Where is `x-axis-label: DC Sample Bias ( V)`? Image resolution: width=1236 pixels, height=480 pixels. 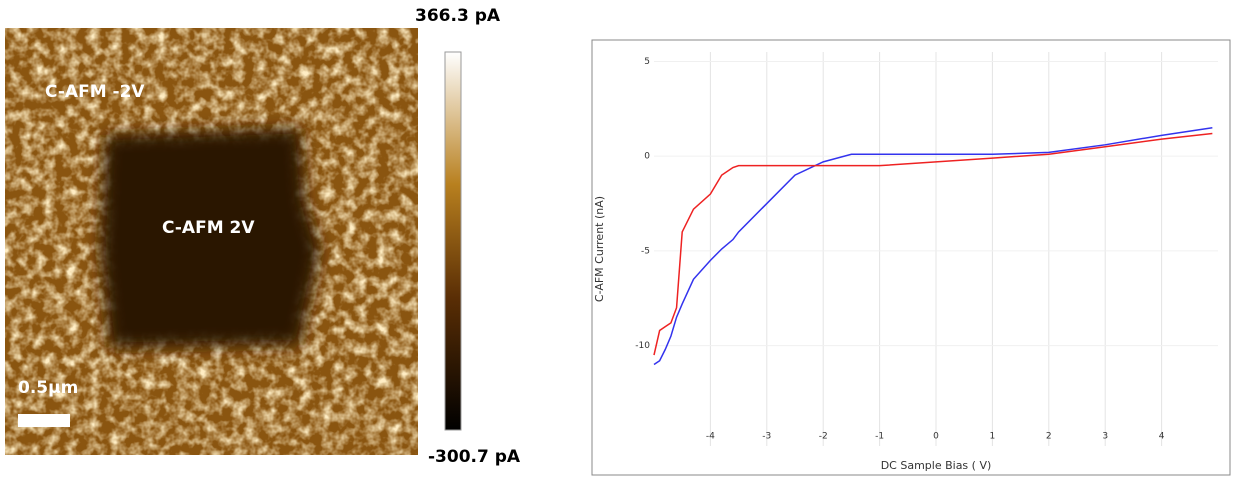
x-axis-label: DC Sample Bias ( V) is located at coordinates (936, 465).